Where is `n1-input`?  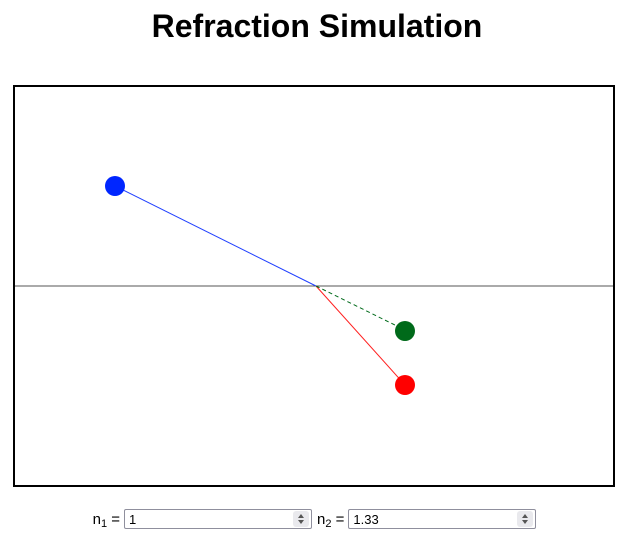 n1-input is located at coordinates (218, 519).